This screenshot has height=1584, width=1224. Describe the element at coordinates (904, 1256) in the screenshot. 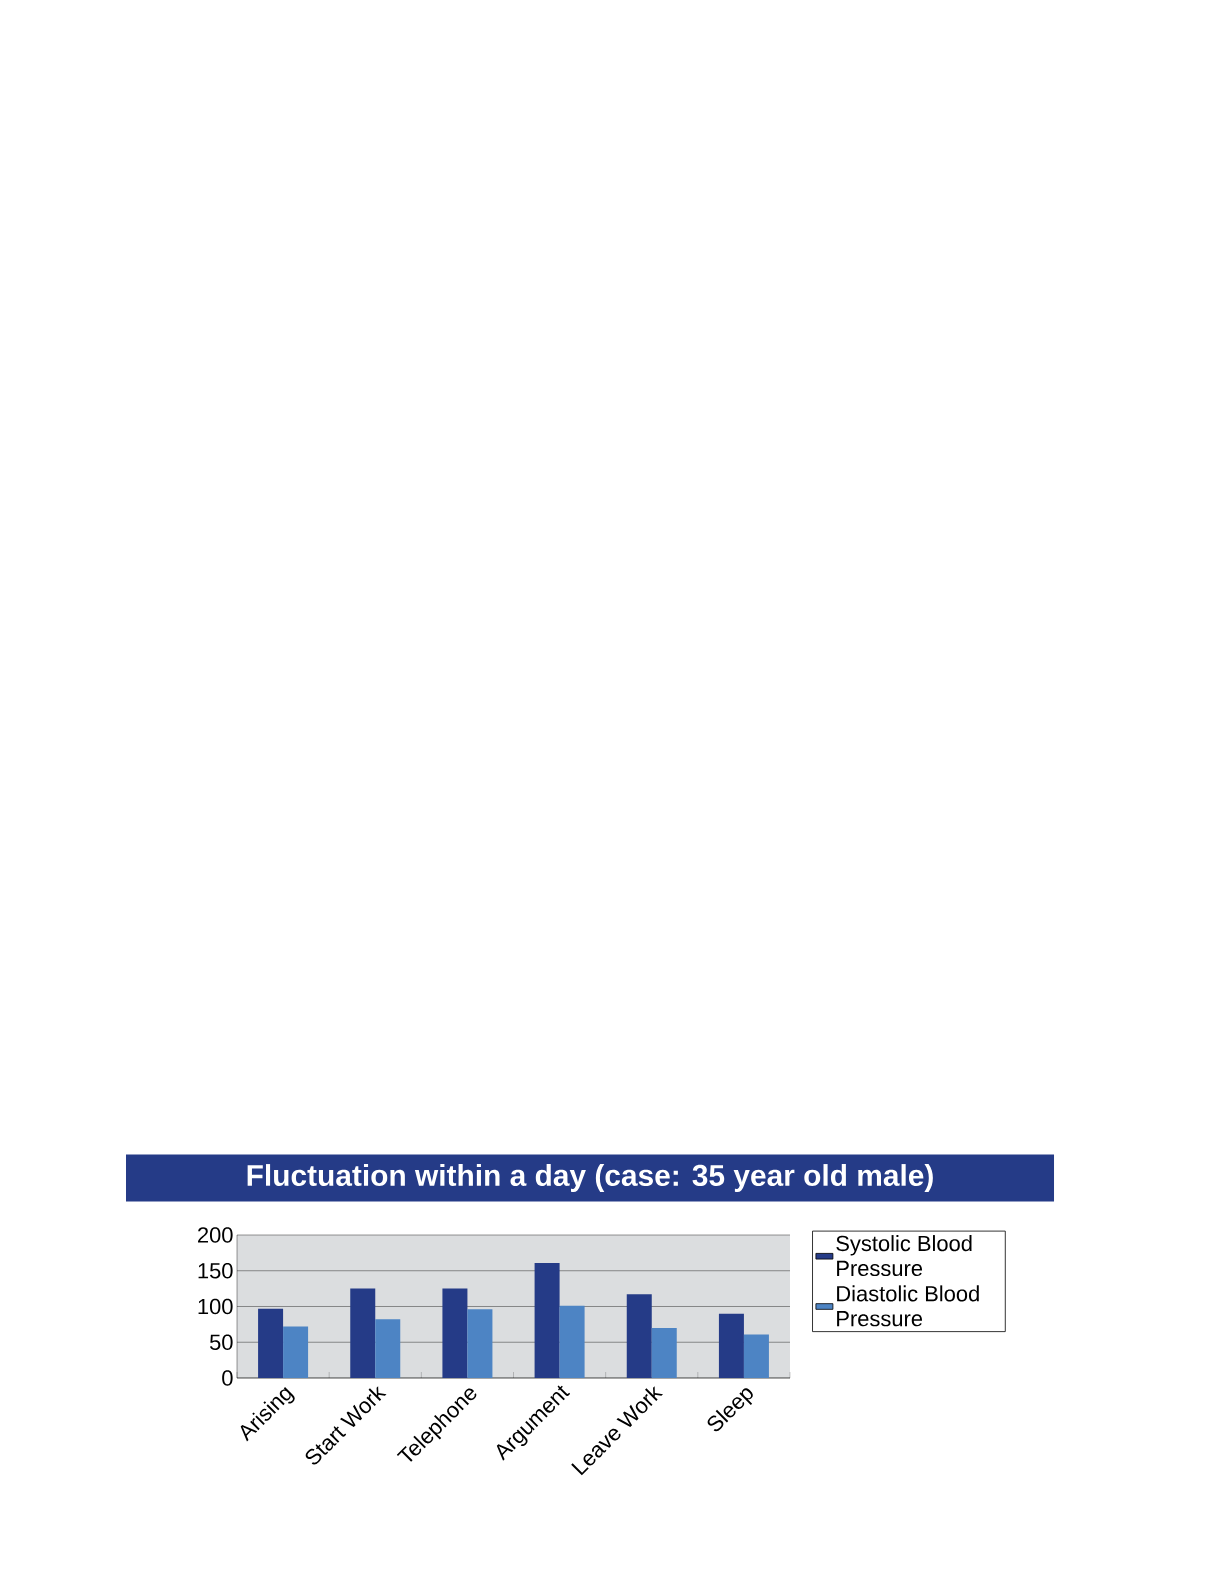

I see `legend-label: Systolic Blood Pressure` at that location.